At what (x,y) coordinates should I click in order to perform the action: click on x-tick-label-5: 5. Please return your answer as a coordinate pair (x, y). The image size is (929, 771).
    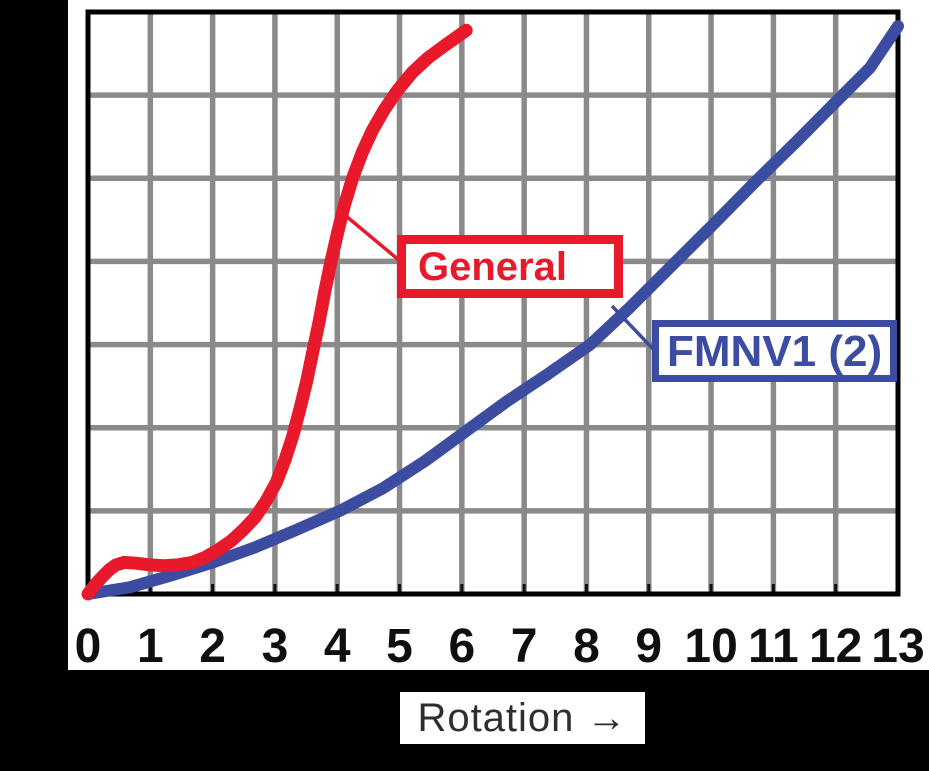
    Looking at the image, I should click on (399, 646).